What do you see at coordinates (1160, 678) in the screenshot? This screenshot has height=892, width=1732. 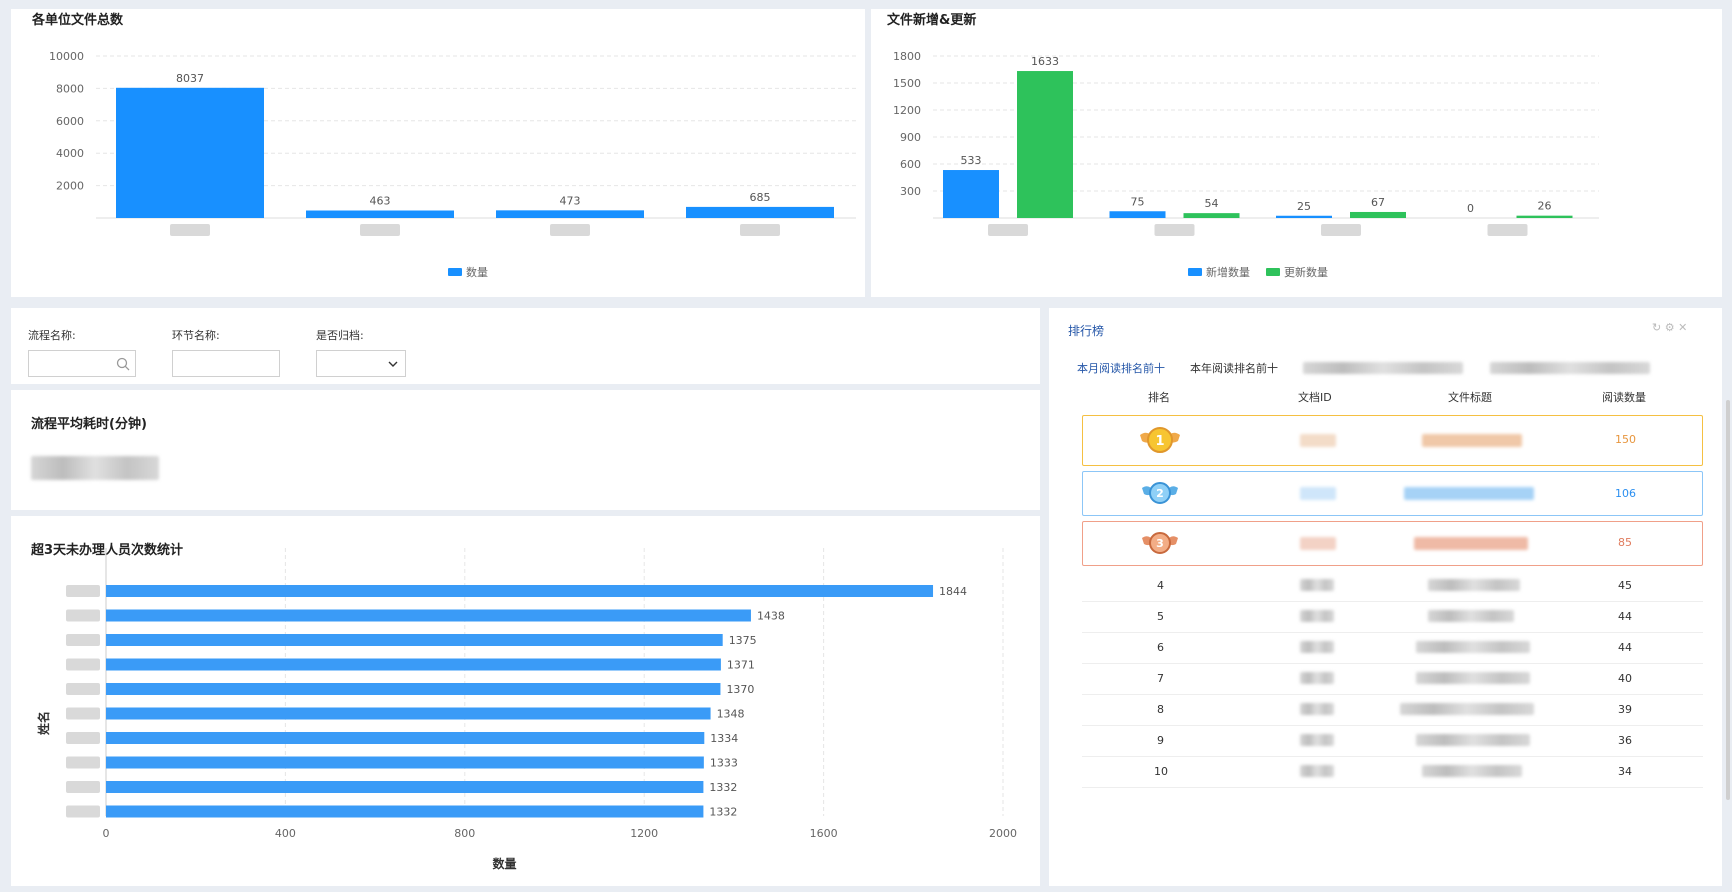 I see `rank-number: 7` at bounding box center [1160, 678].